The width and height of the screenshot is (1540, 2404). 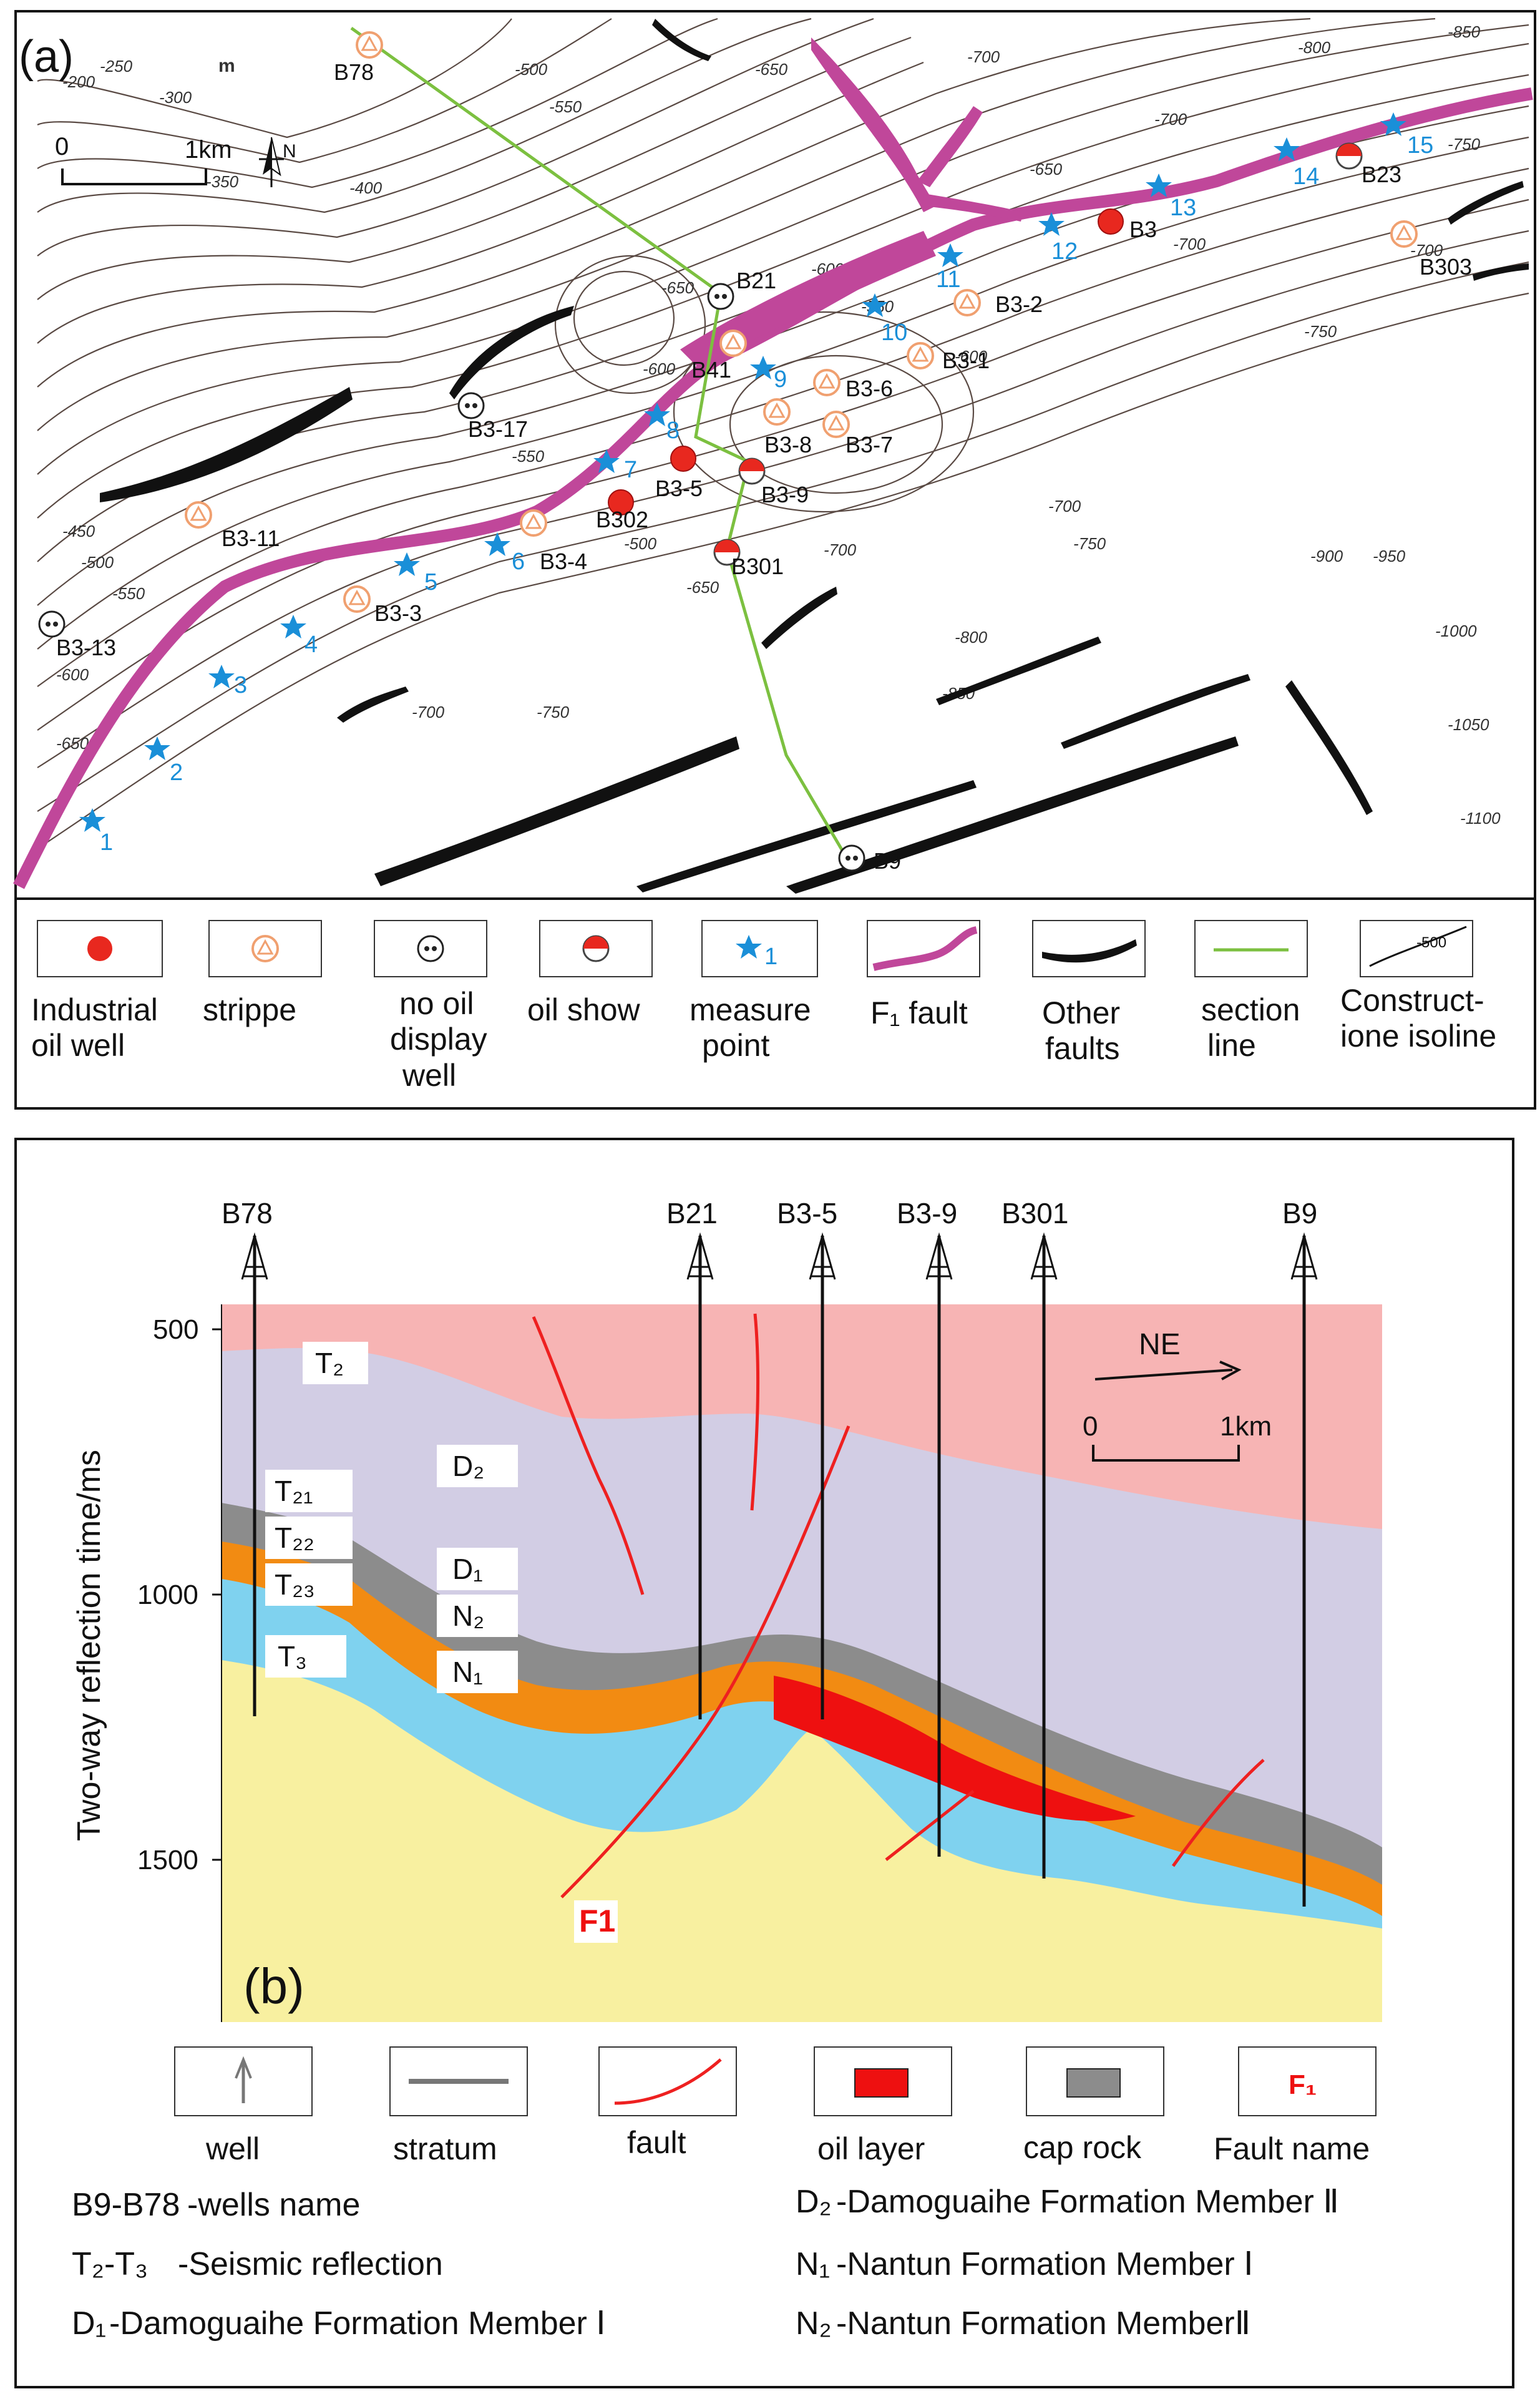 I want to click on measure-point-label: 12, so click(x=1064, y=252).